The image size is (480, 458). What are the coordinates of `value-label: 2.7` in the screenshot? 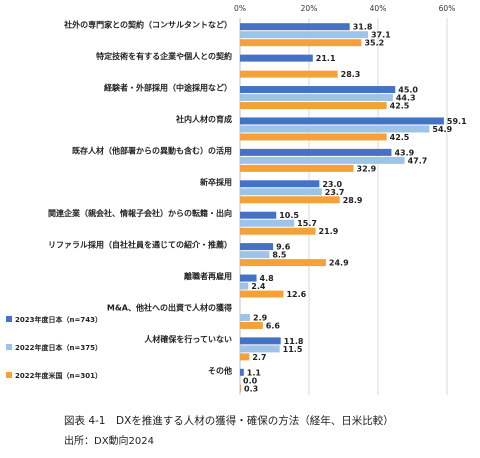 It's located at (259, 357).